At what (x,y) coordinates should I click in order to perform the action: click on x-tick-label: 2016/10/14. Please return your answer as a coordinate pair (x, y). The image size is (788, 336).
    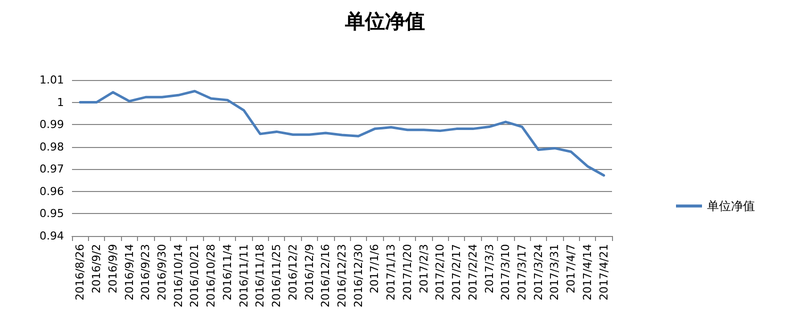
    Looking at the image, I should click on (178, 276).